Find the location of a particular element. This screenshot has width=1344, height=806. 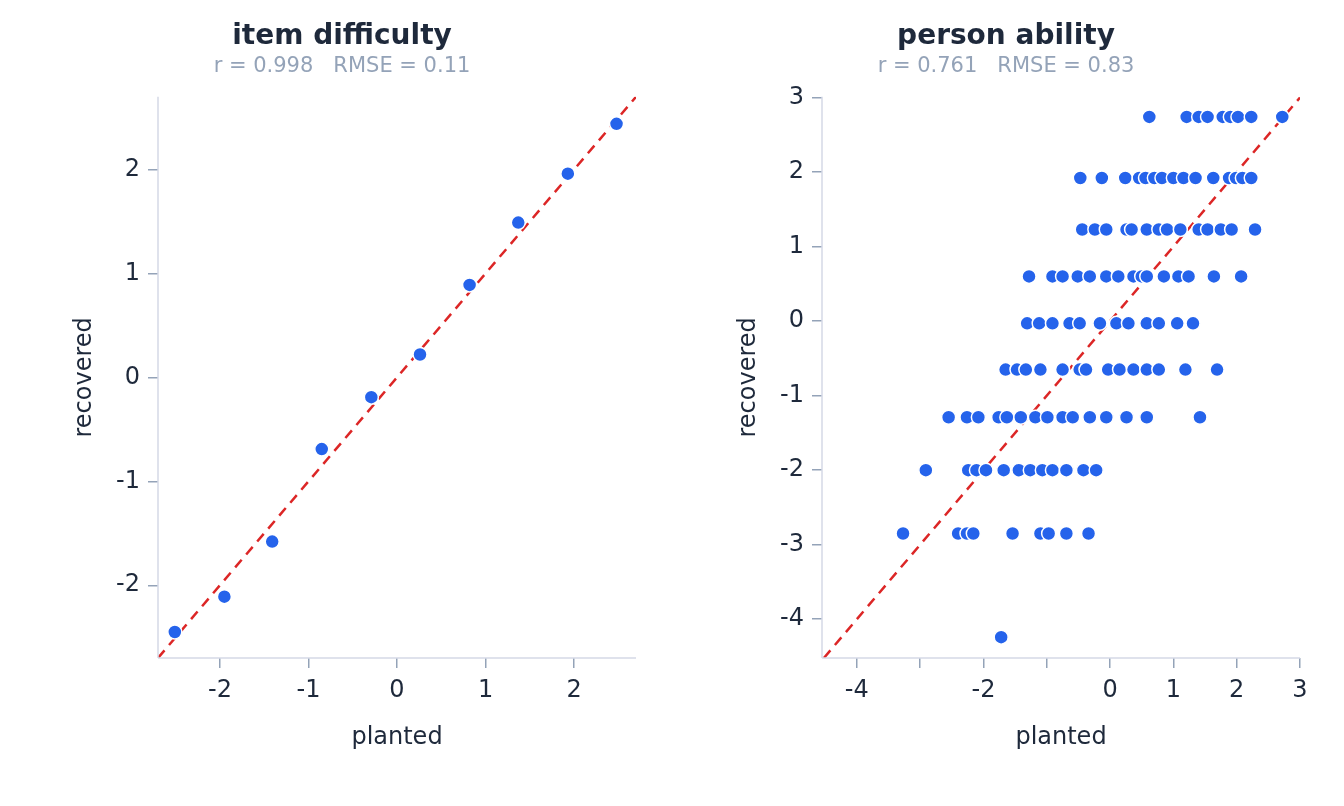

chart-title: person ability is located at coordinates (1006, 35).